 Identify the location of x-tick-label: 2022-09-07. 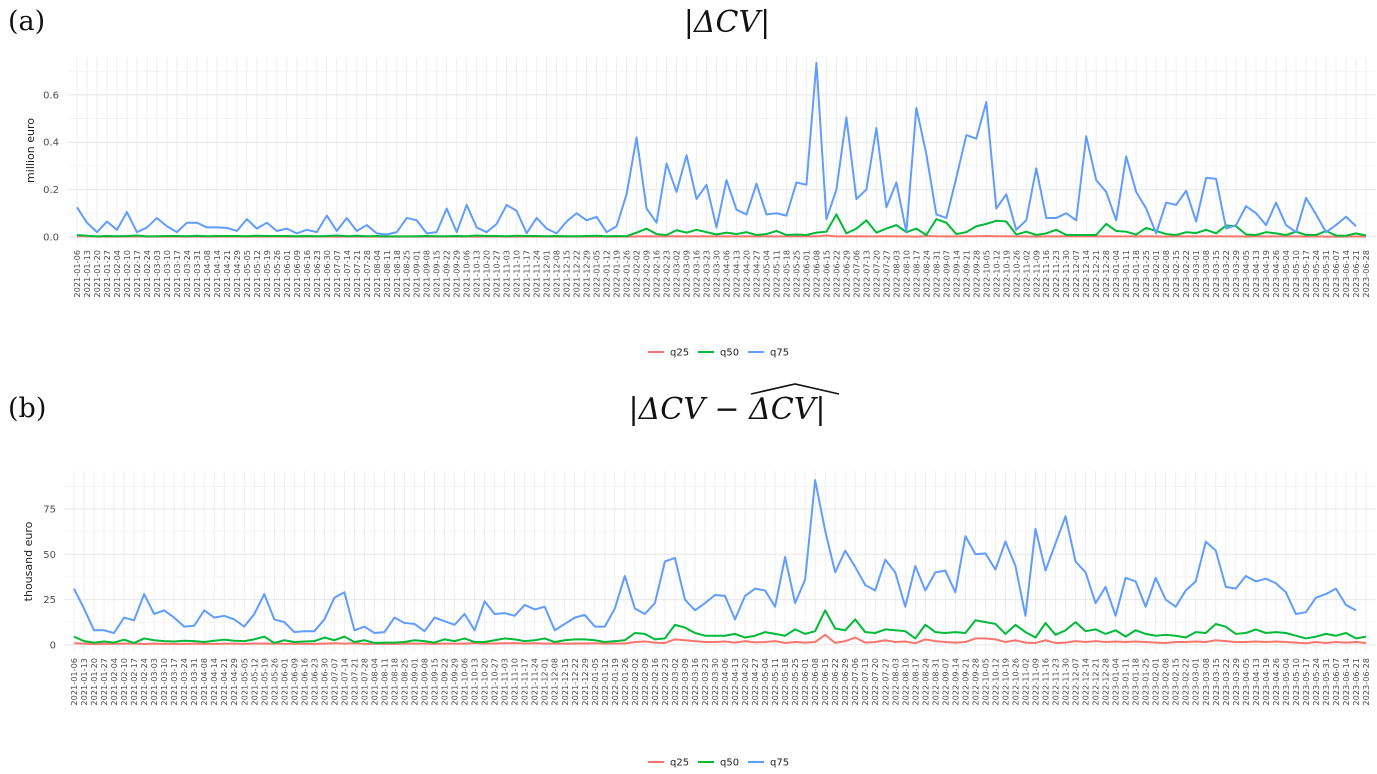
(946, 274).